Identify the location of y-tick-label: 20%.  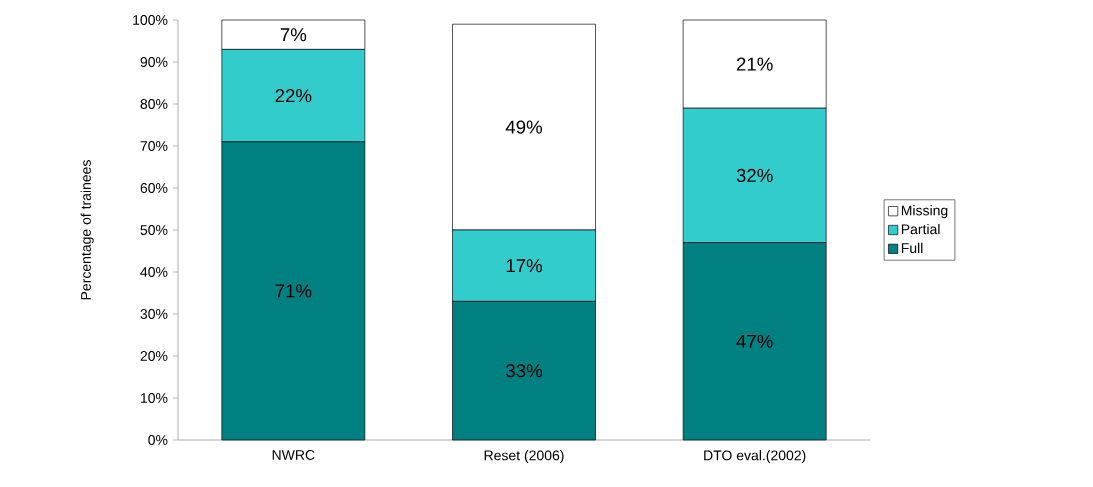
(154, 356).